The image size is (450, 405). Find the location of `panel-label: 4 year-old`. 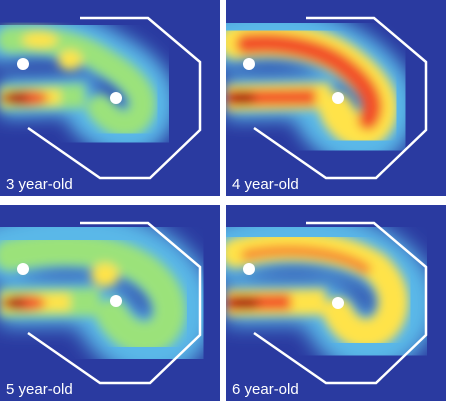

panel-label: 4 year-old is located at coordinates (265, 184).